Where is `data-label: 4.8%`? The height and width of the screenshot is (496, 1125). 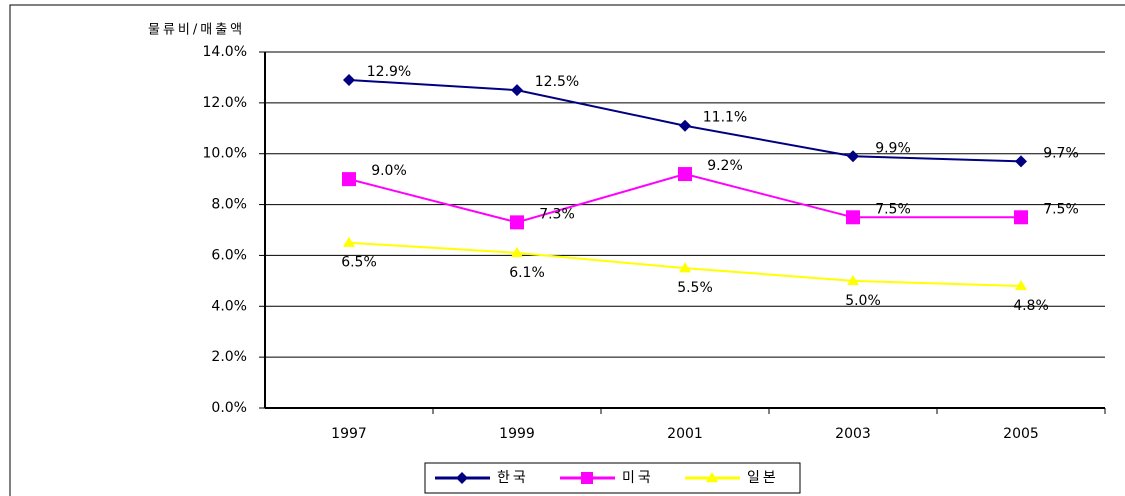 data-label: 4.8% is located at coordinates (1031, 306).